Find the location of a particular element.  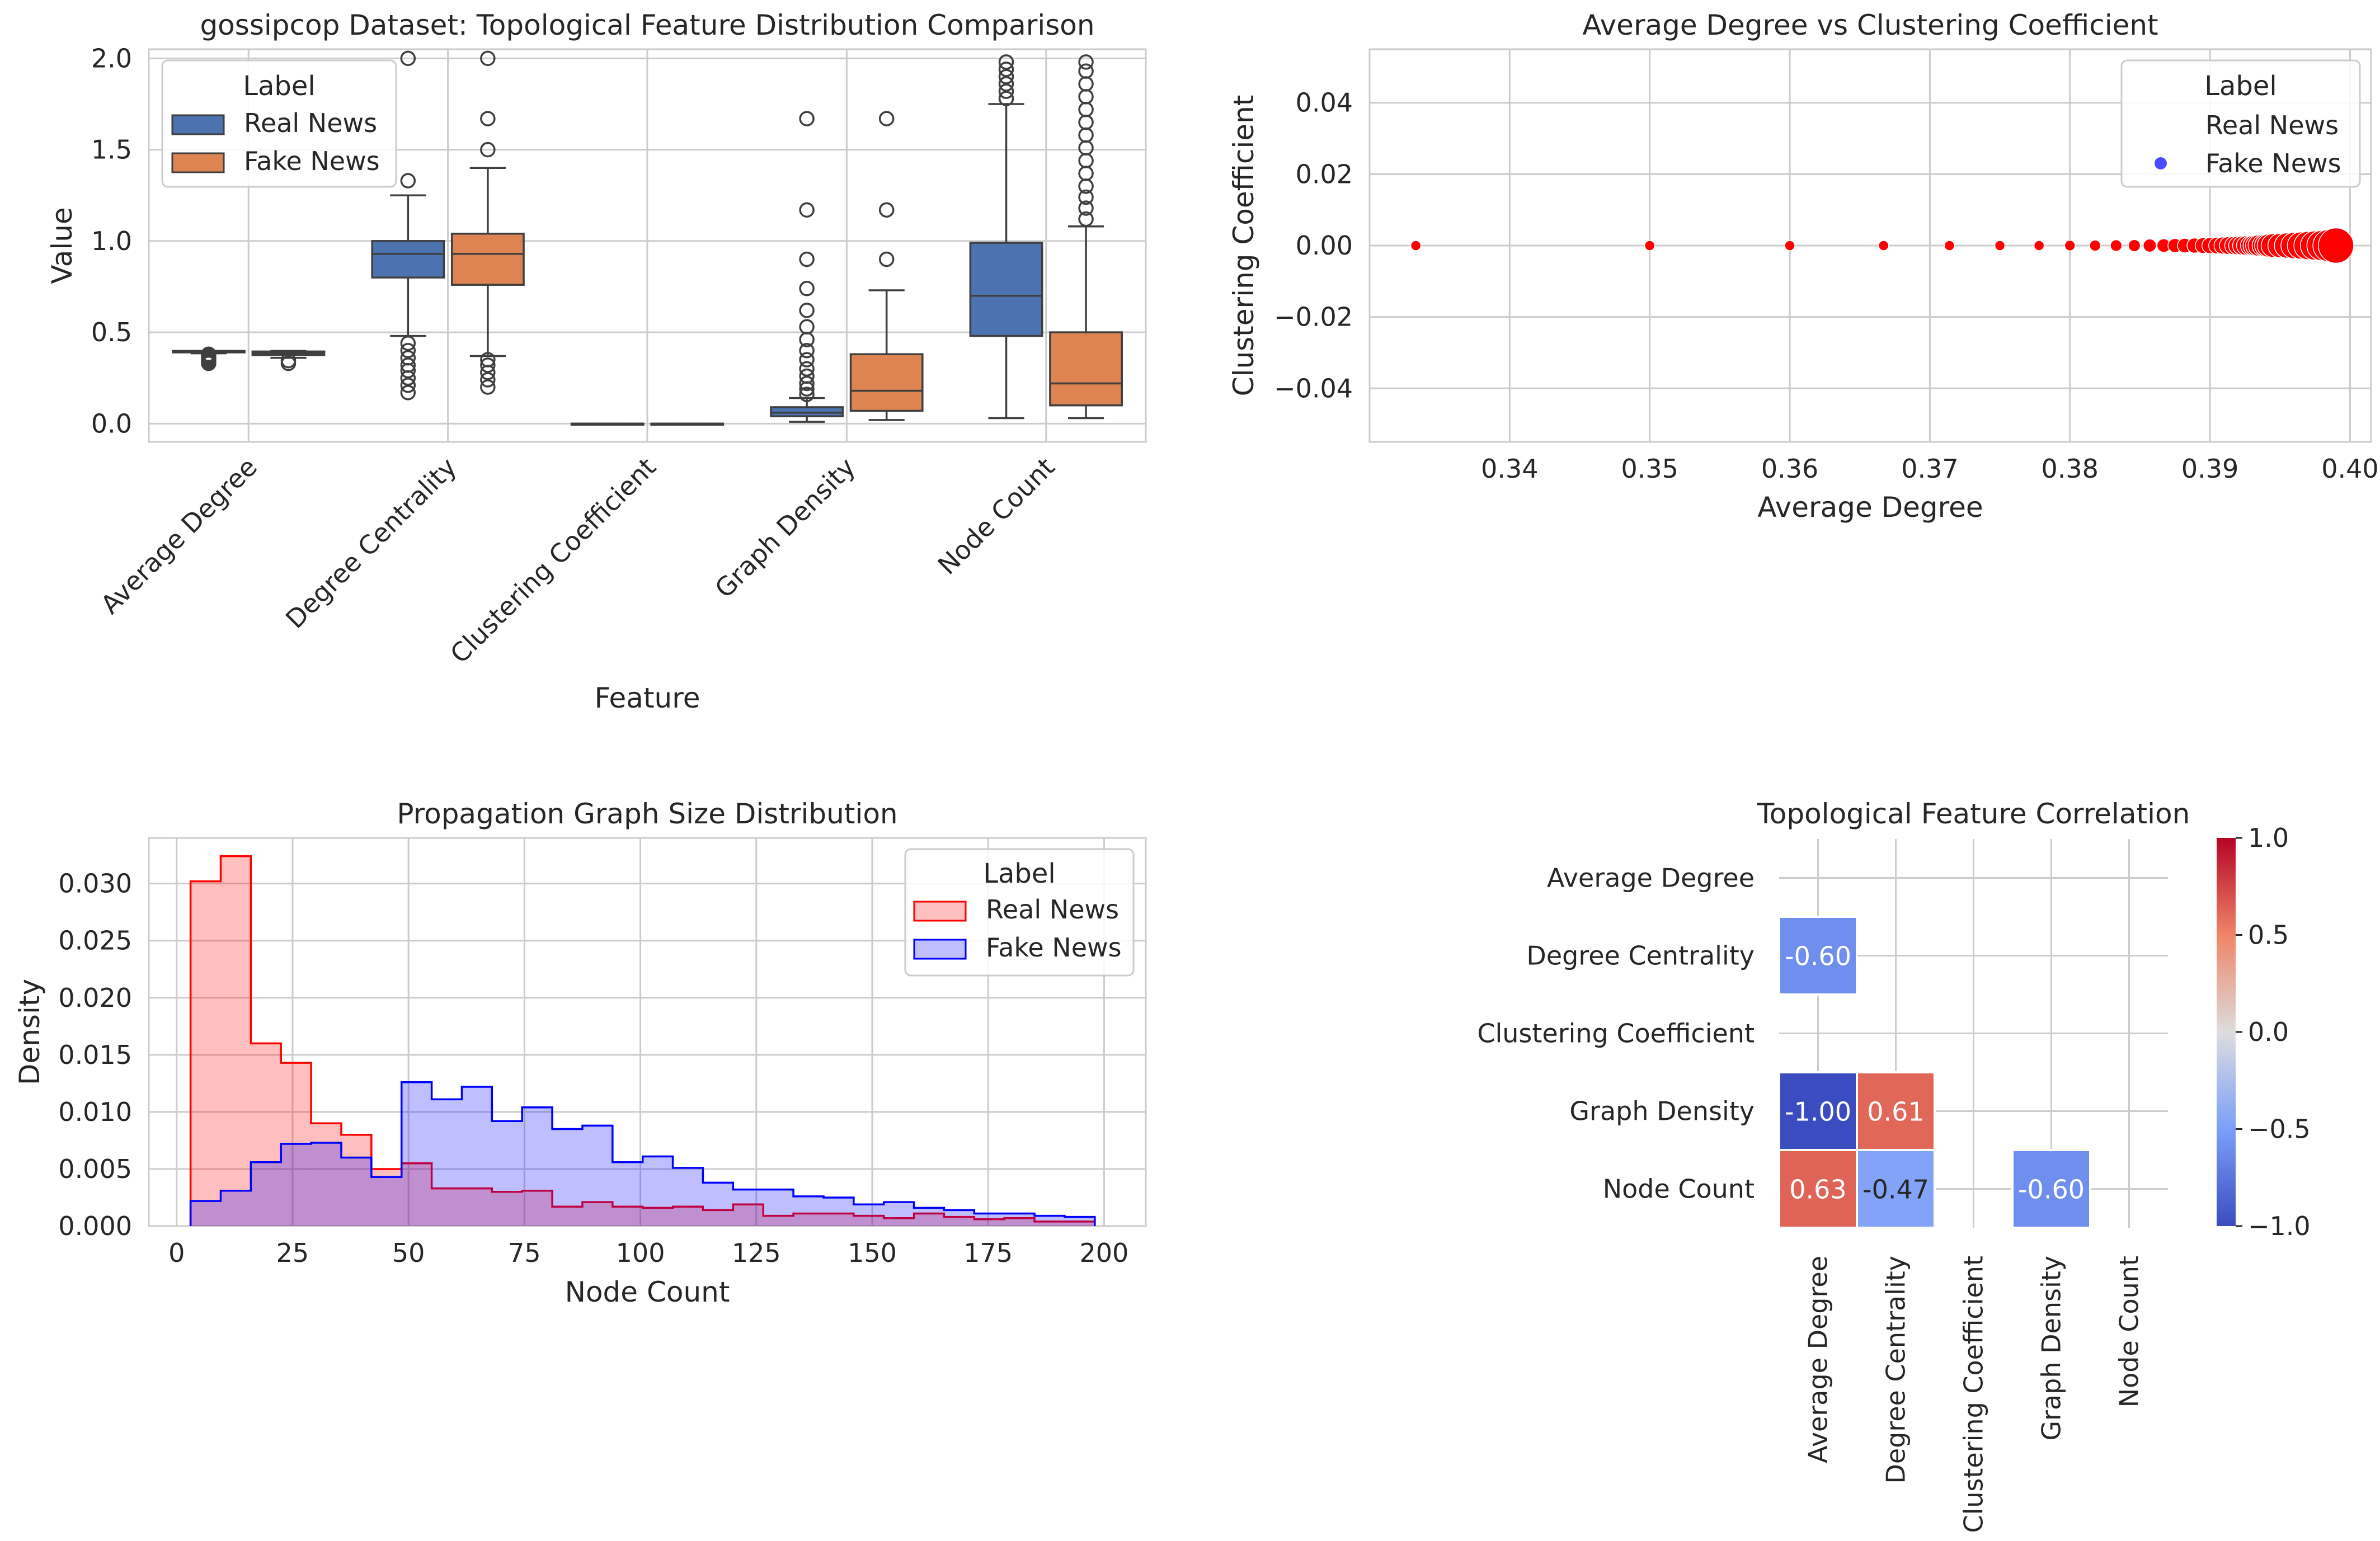

colorbar is located at coordinates (2227, 1032).